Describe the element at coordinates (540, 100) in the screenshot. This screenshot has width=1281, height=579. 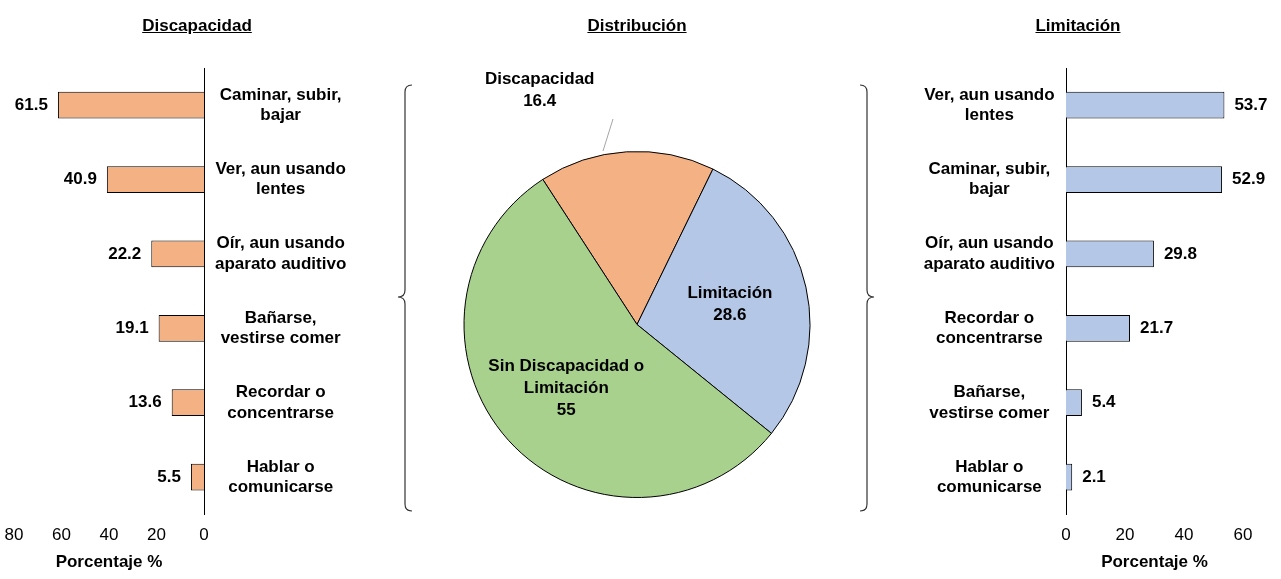
I see `data-label: 16.4` at that location.